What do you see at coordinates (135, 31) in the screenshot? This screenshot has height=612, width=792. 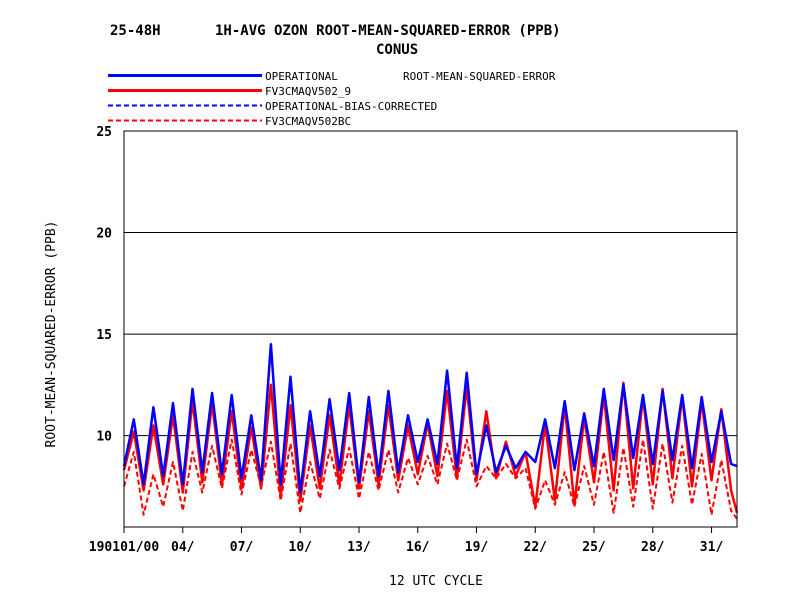 I see `chart-title-left: 25-48H` at bounding box center [135, 31].